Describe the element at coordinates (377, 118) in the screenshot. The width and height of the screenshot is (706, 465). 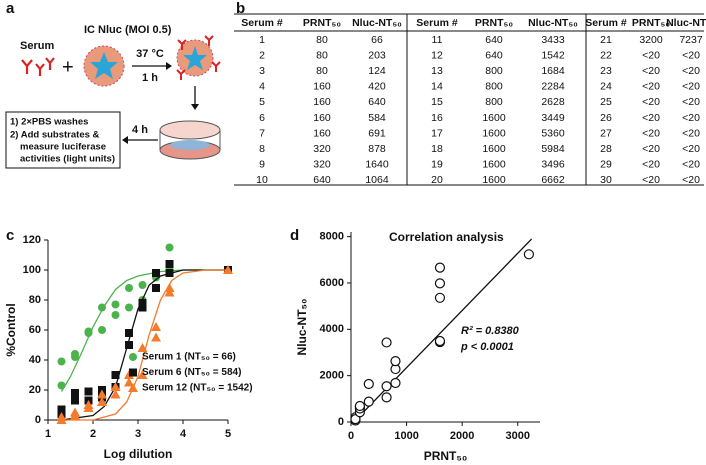
I see `table-cell: 584` at that location.